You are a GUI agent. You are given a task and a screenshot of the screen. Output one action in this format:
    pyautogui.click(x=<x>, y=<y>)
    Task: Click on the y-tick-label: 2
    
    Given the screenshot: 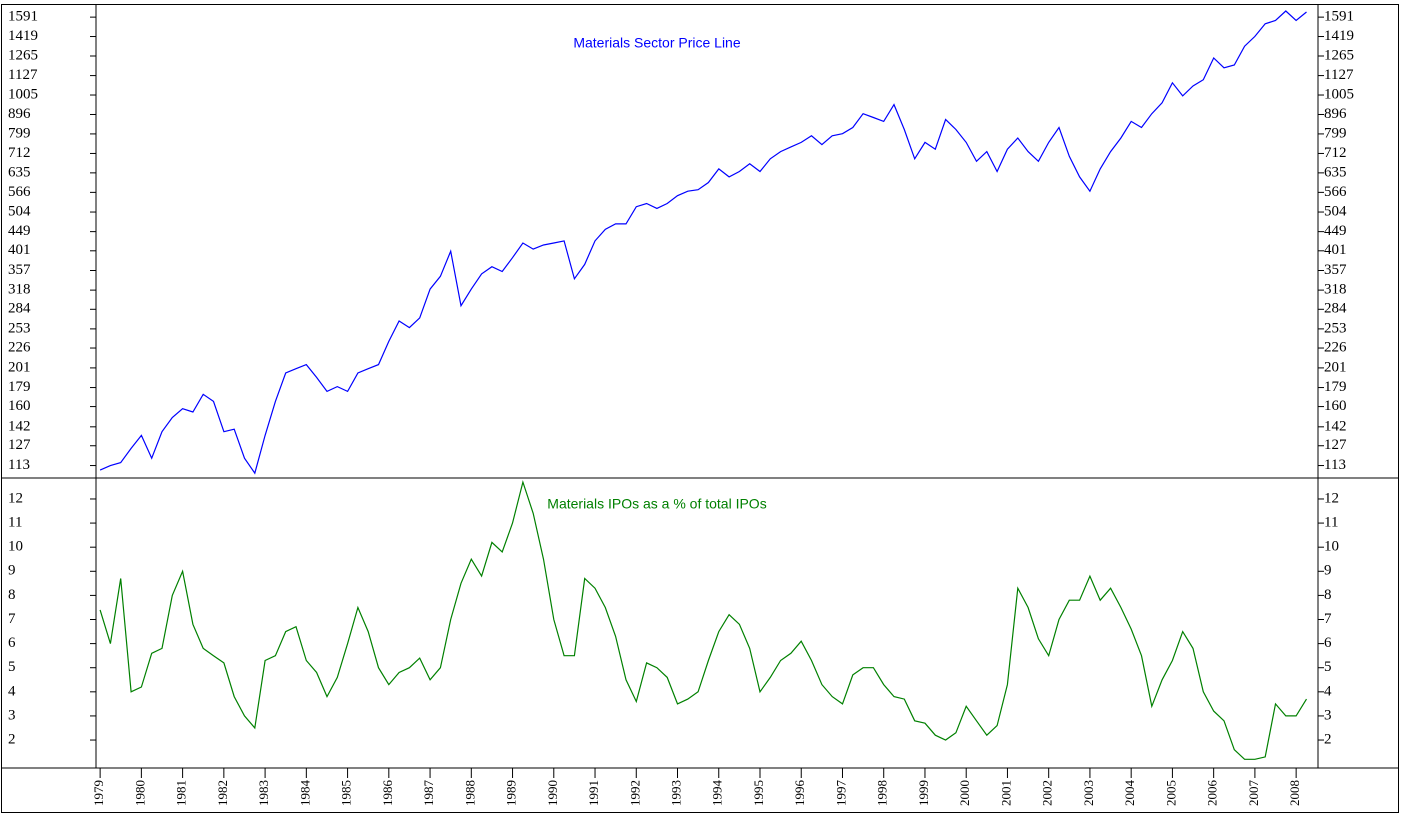 What is the action you would take?
    pyautogui.click(x=12, y=739)
    